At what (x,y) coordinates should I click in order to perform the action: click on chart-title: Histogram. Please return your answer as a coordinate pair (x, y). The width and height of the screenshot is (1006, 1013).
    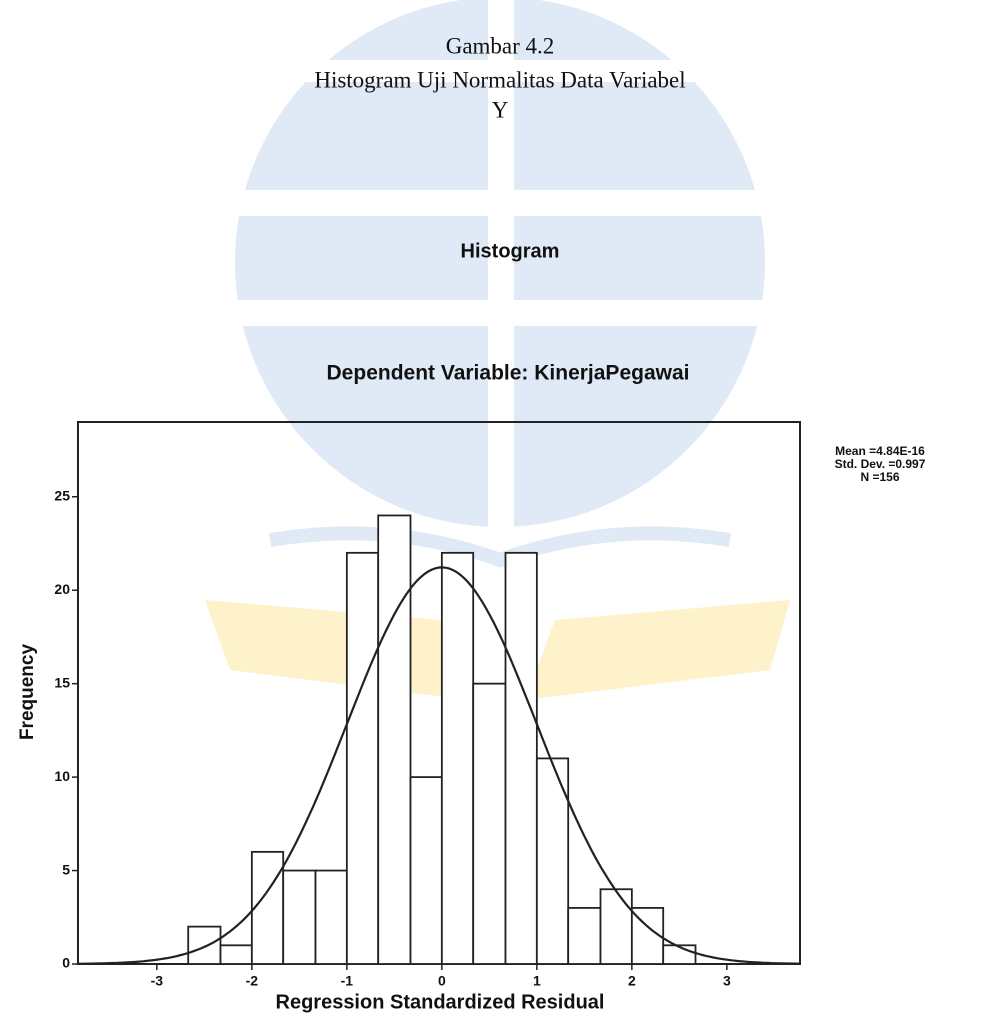
    Looking at the image, I should click on (510, 251).